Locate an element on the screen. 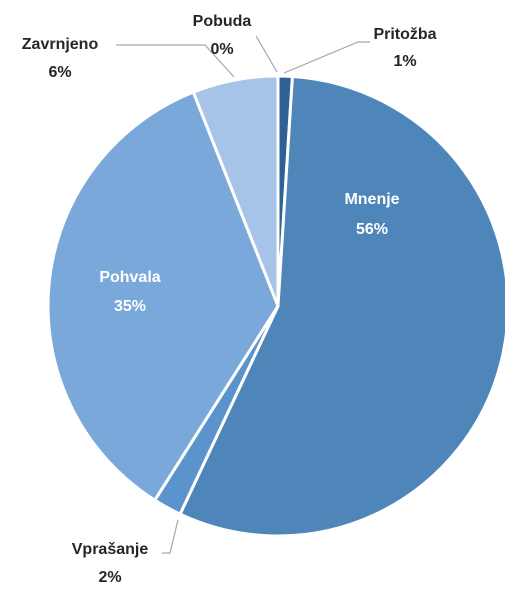  slice-label: Pohvala is located at coordinates (129, 277).